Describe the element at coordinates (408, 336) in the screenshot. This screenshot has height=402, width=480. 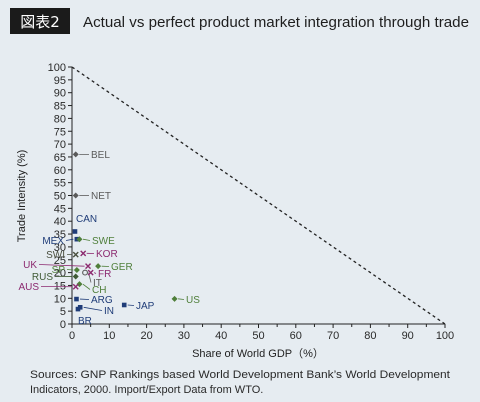
I see `x-tick-label: 90` at that location.